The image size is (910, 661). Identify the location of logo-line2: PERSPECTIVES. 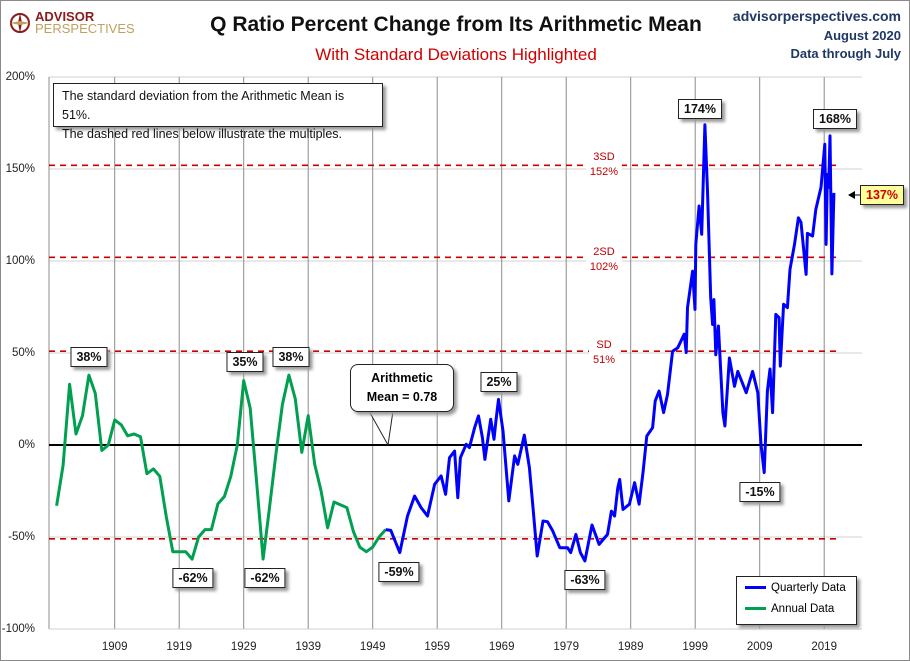
(85, 28).